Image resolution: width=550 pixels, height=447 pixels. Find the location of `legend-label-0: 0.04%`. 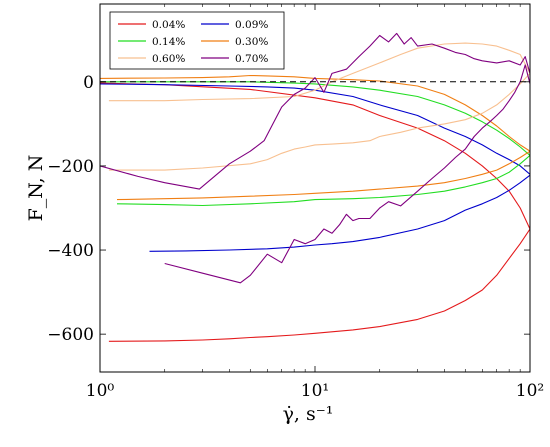

legend-label-0: 0.04% is located at coordinates (168, 25).